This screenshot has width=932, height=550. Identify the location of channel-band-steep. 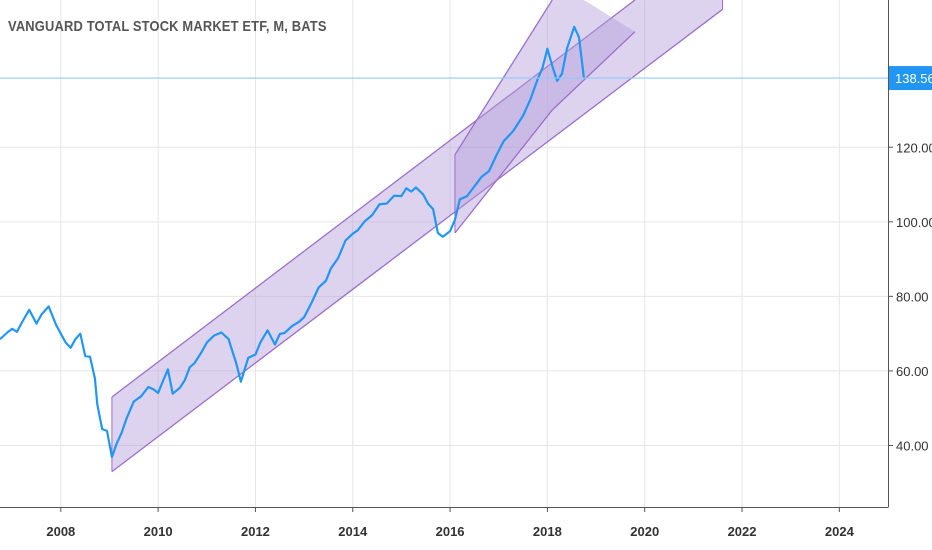
(544, 116).